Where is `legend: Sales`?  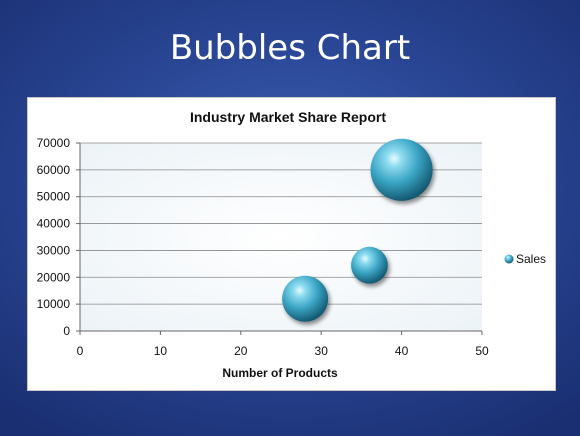
legend: Sales is located at coordinates (525, 259).